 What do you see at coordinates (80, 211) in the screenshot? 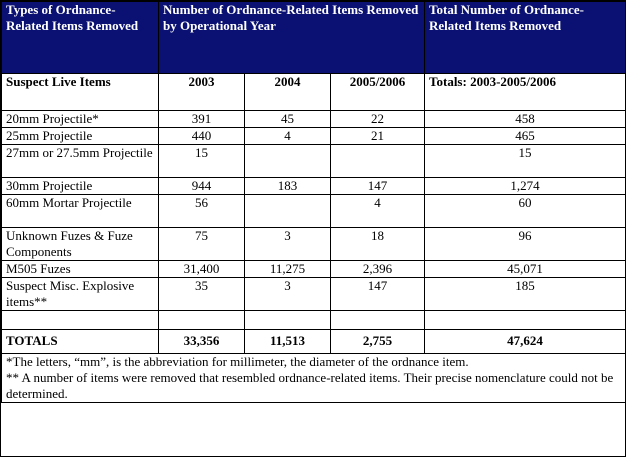
I see `row-item-name: 60mm Mortar Projectile` at bounding box center [80, 211].